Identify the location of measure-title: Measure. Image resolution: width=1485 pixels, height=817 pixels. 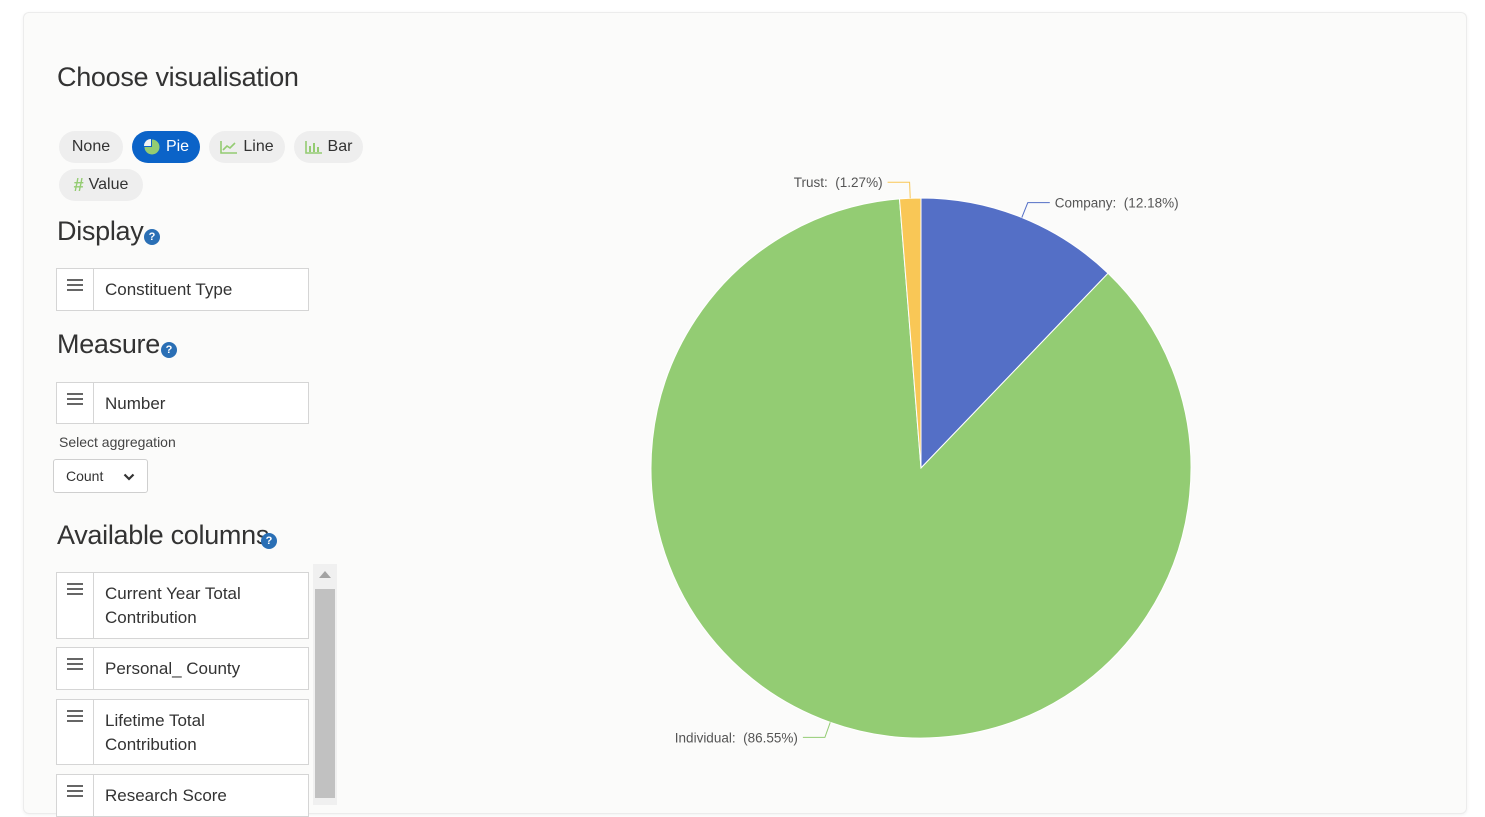
(108, 344).